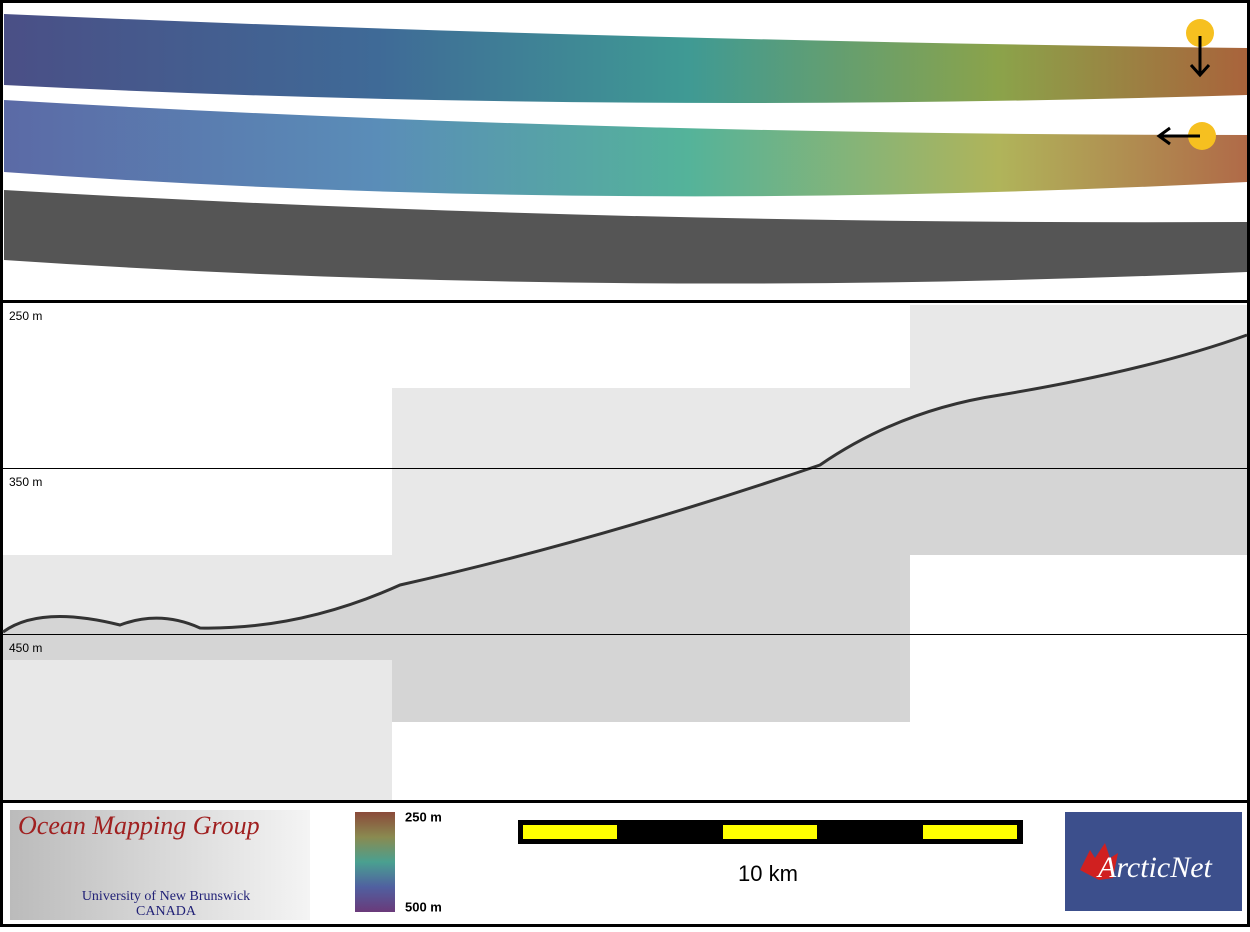 The width and height of the screenshot is (1250, 932). Describe the element at coordinates (1154, 867) in the screenshot. I see `arcticnet-text: ArcticNet` at that location.